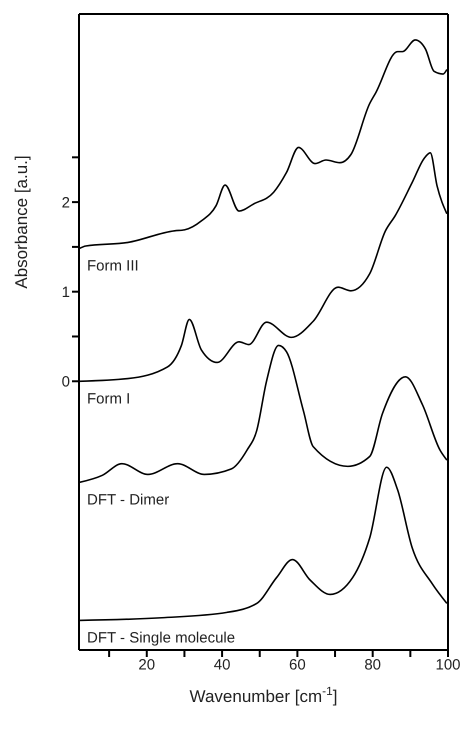 The image size is (475, 730). Describe the element at coordinates (161, 637) in the screenshot. I see `series-label: DFT - Single molecule` at that location.